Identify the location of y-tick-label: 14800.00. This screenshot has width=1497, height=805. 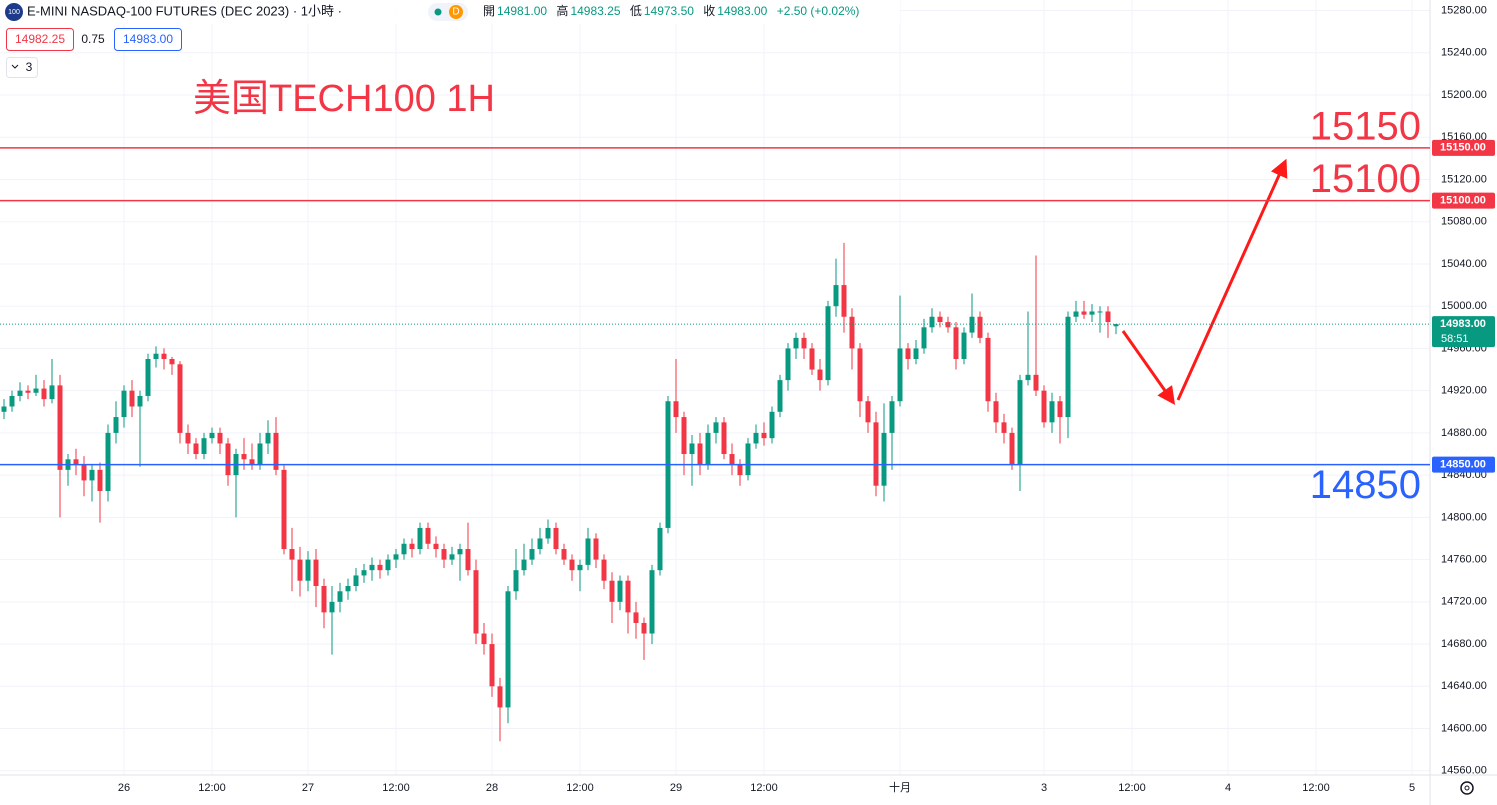
(1464, 517).